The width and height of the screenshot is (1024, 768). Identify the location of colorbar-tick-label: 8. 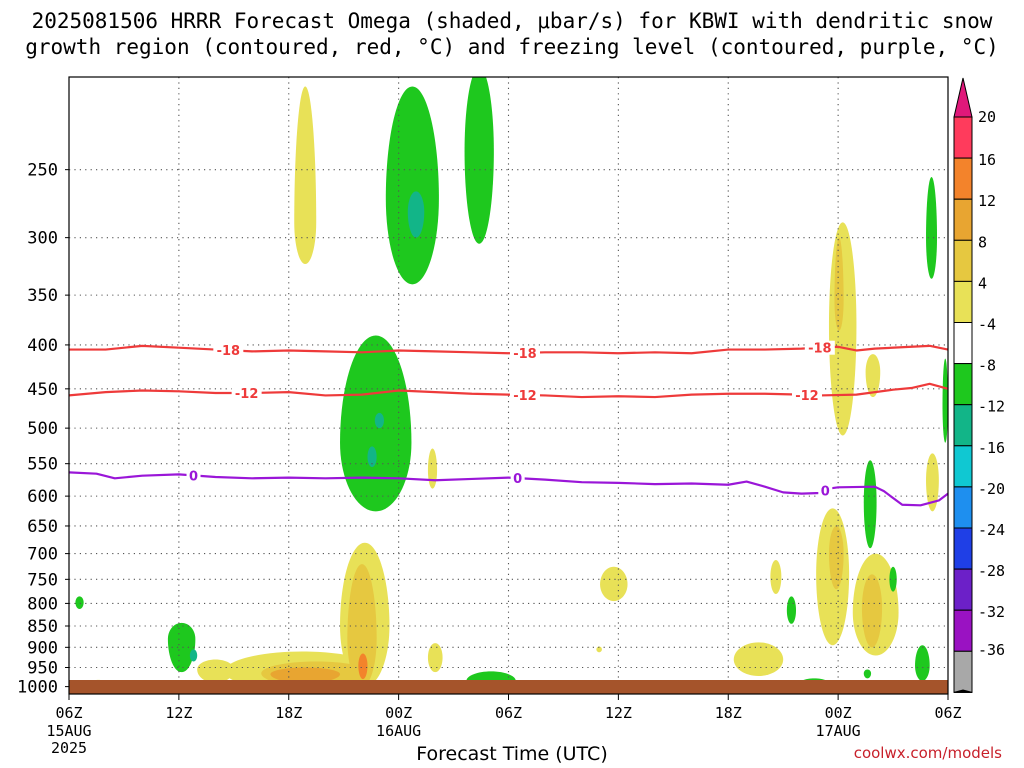
(982, 242).